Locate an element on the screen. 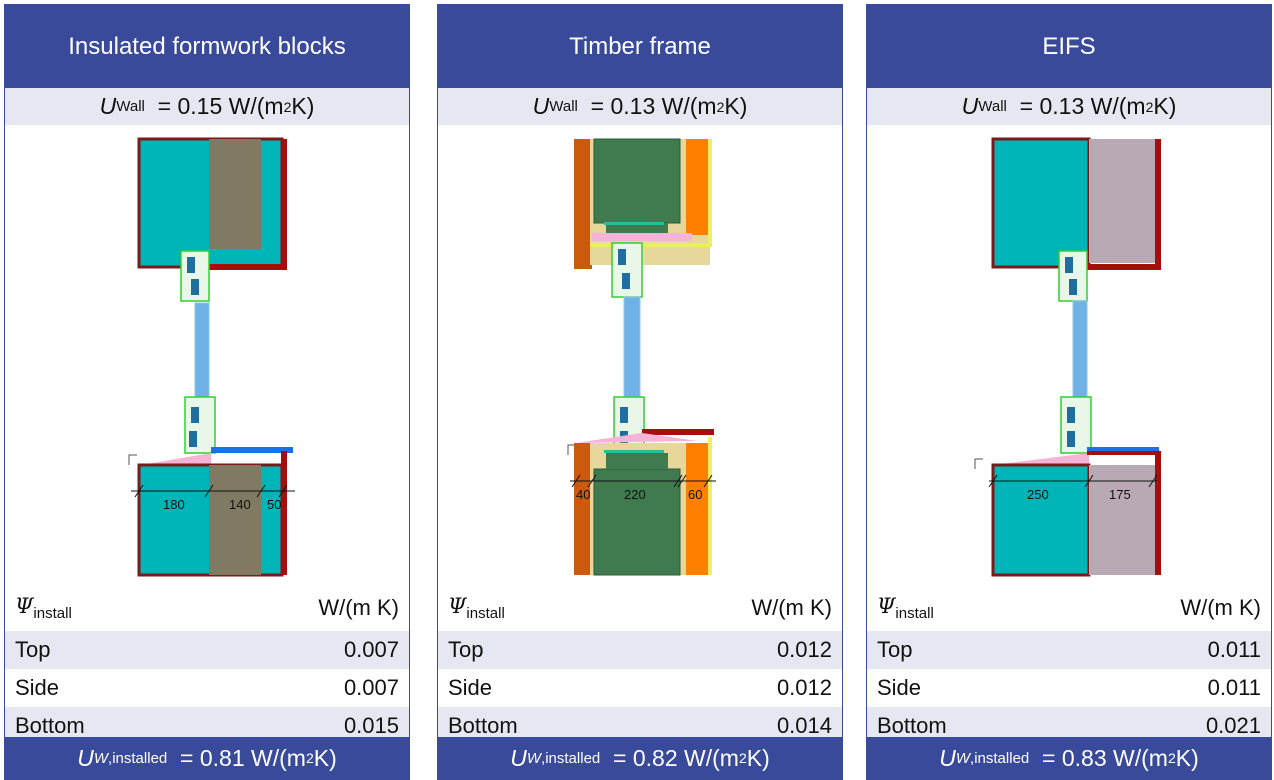 This screenshot has width=1274, height=780. table-row: Top 0.011 is located at coordinates (1069, 650).